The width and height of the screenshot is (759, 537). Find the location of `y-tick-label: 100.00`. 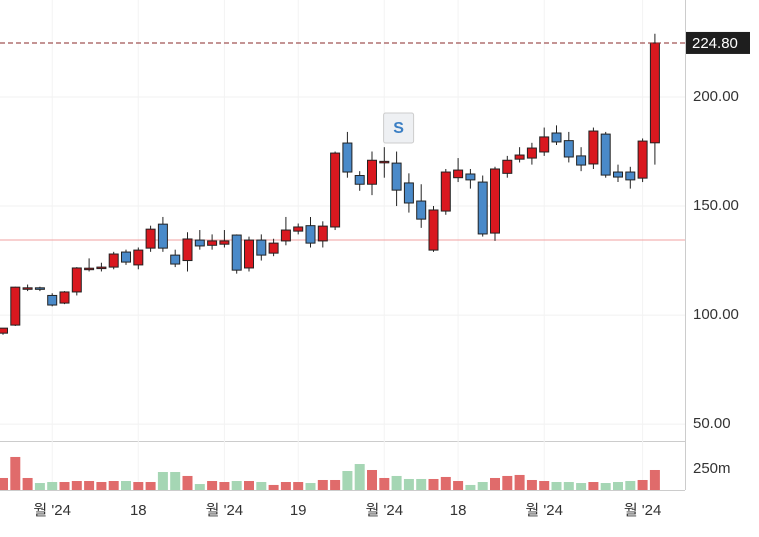

y-tick-label: 100.00 is located at coordinates (716, 314).